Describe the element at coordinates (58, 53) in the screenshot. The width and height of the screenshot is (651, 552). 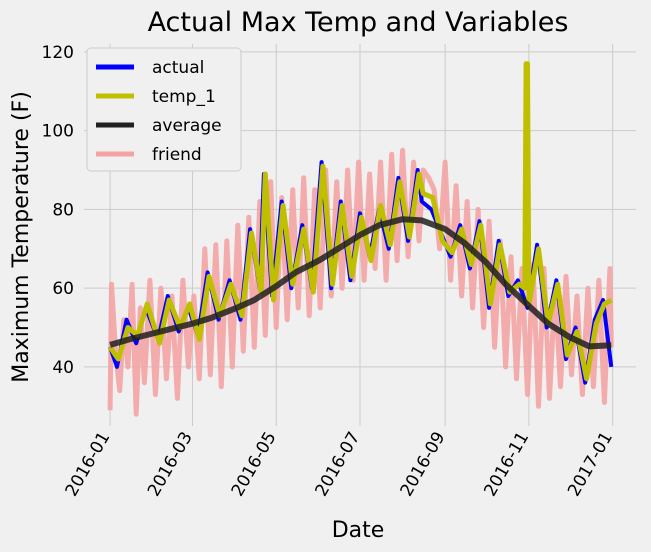
I see `y-tick-label: 120` at that location.